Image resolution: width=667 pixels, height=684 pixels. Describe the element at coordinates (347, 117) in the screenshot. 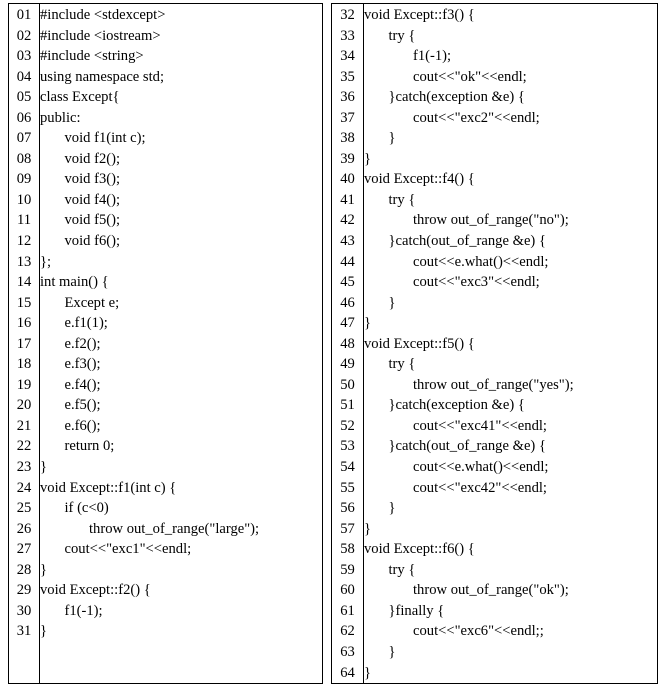

I see `line-number: 37` at that location.